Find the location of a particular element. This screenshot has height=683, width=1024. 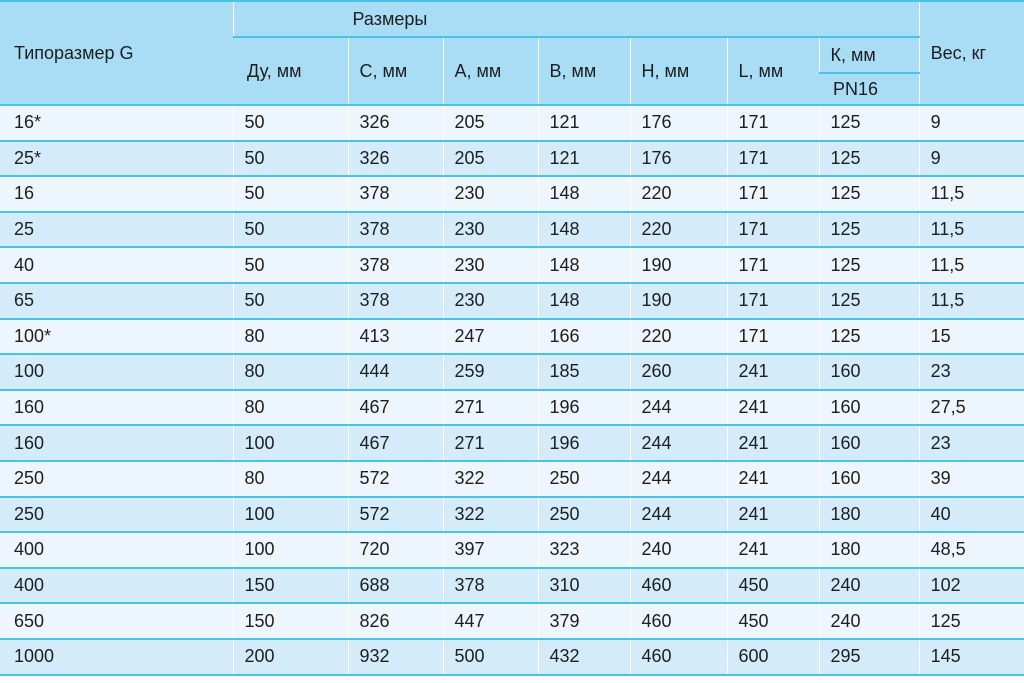

row-header-cell: 100* is located at coordinates (116, 337).